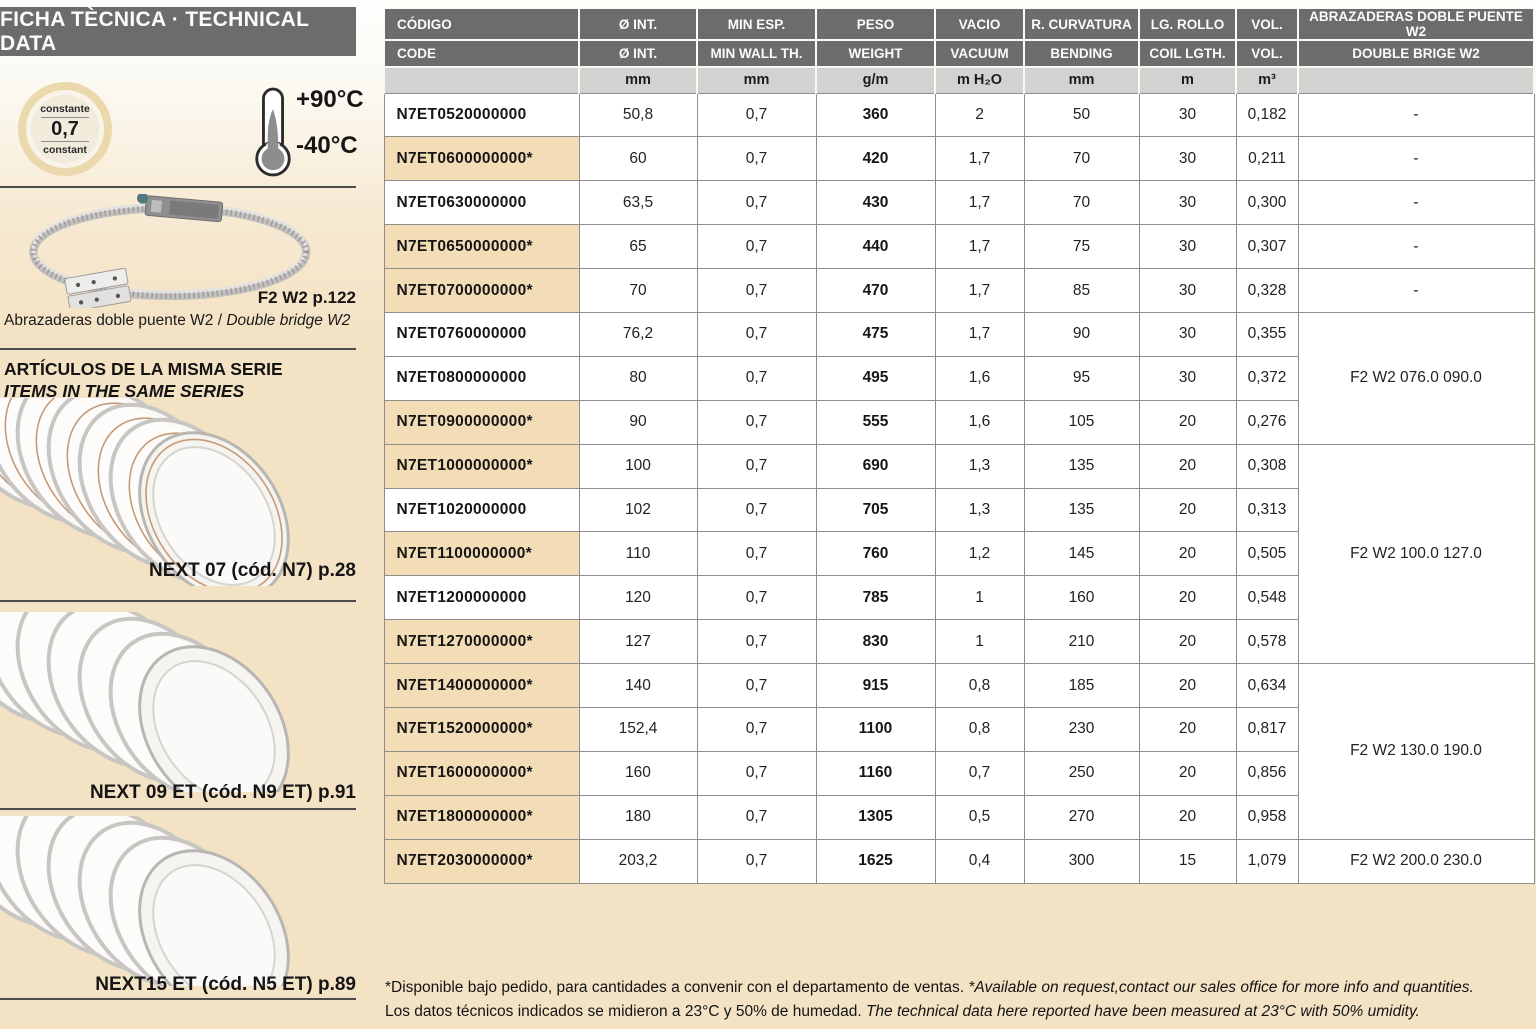  I want to click on column-header-unit-3: g/m, so click(875, 80).